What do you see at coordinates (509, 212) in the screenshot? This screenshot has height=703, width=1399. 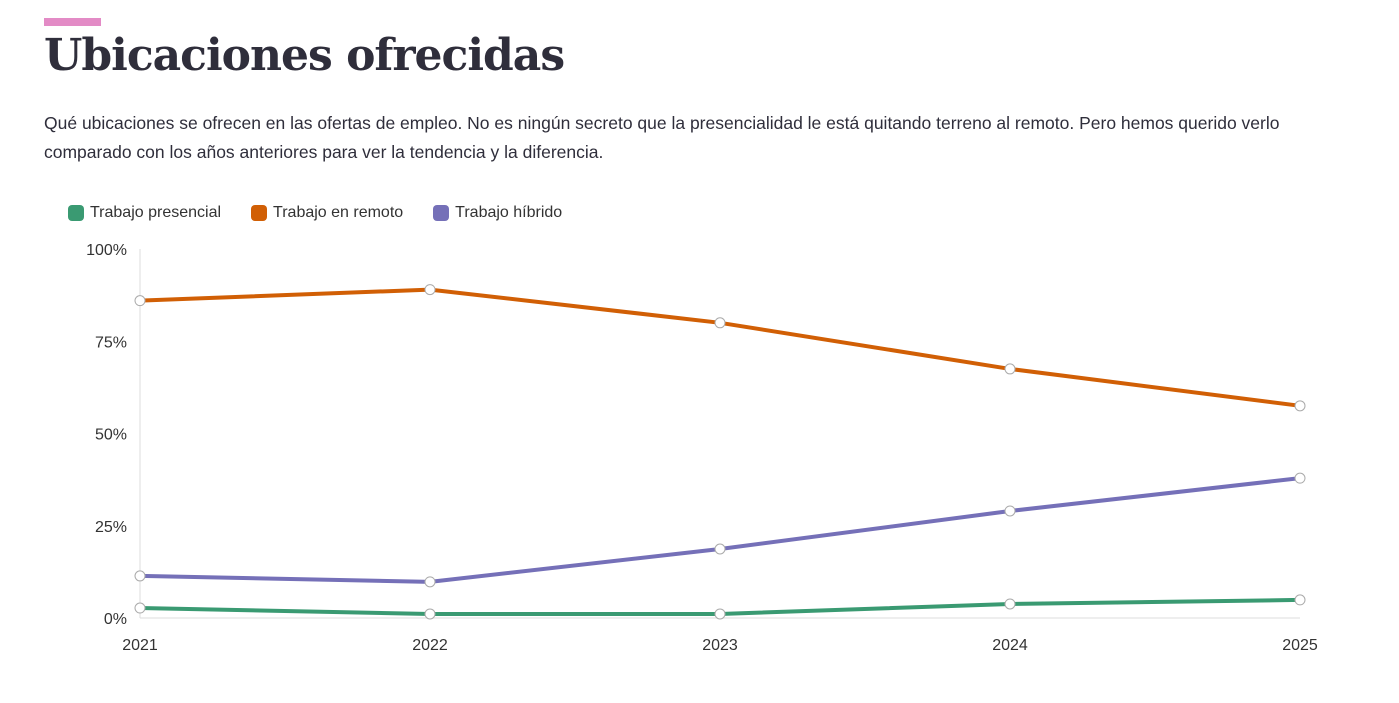 I see `legend-label: Trabajo híbrido` at bounding box center [509, 212].